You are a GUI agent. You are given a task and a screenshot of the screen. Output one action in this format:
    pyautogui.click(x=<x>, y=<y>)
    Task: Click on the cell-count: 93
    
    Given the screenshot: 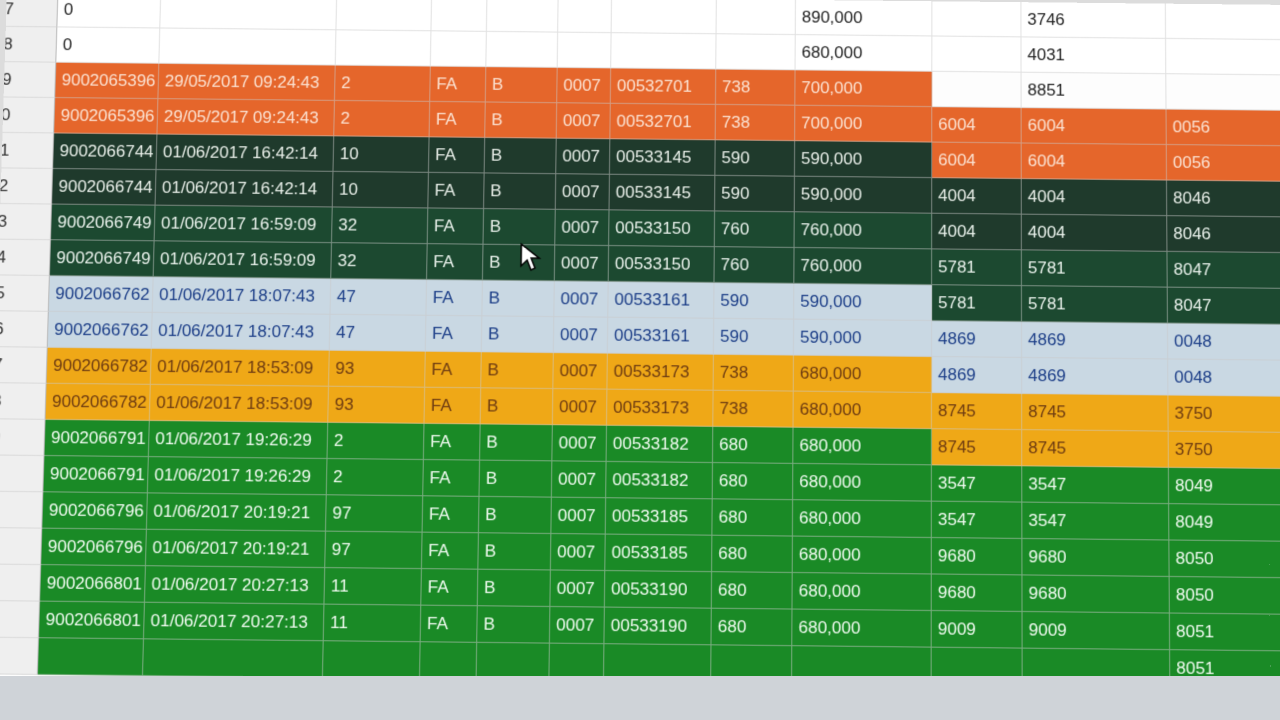 What is the action you would take?
    pyautogui.click(x=377, y=369)
    